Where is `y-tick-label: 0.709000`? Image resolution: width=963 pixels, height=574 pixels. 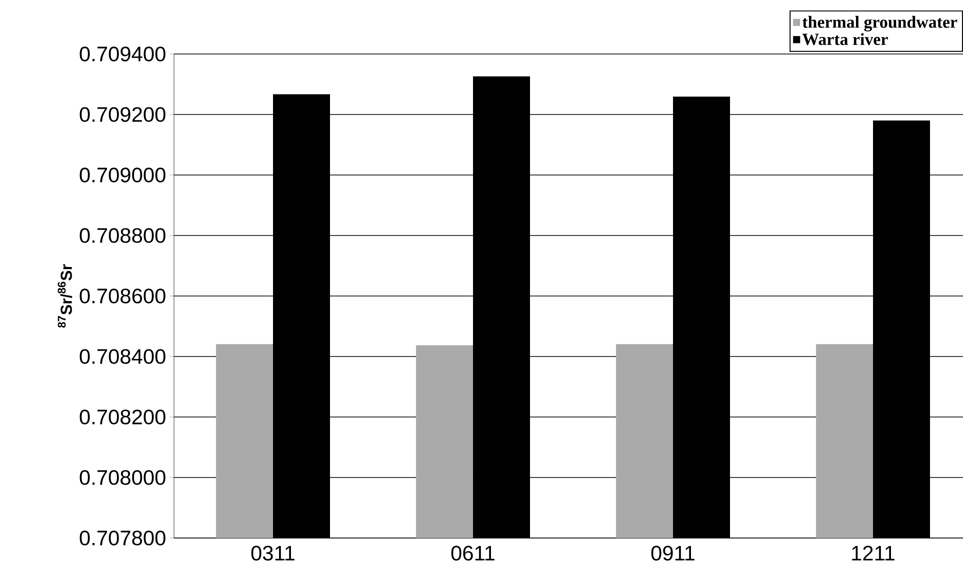
y-tick-label: 0.709000 is located at coordinates (123, 175).